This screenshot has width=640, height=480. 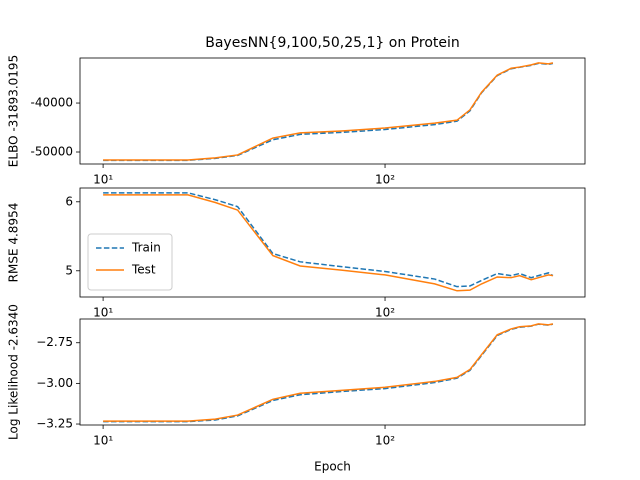 I want to click on legend-label: Test, so click(x=143, y=270).